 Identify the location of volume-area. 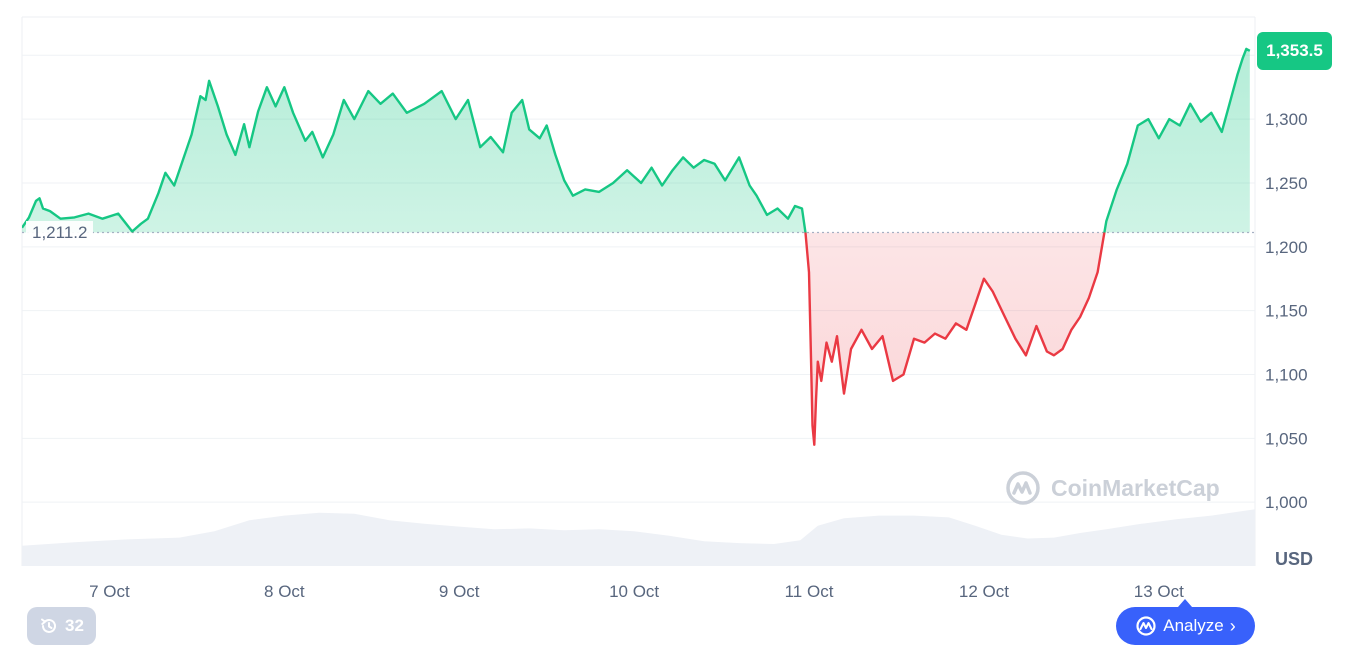
(638, 537).